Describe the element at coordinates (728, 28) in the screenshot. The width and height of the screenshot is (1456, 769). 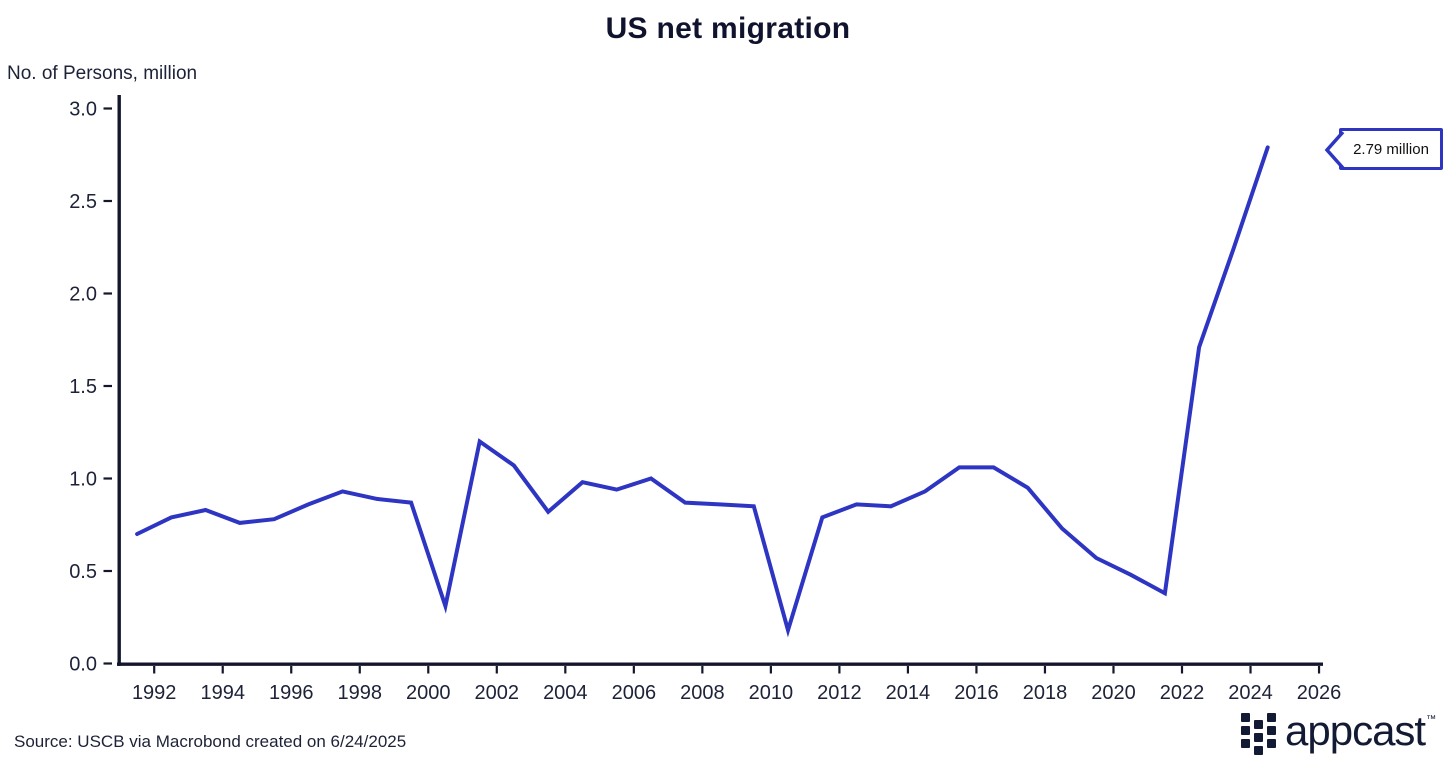
I see `chart-title: US net migration` at that location.